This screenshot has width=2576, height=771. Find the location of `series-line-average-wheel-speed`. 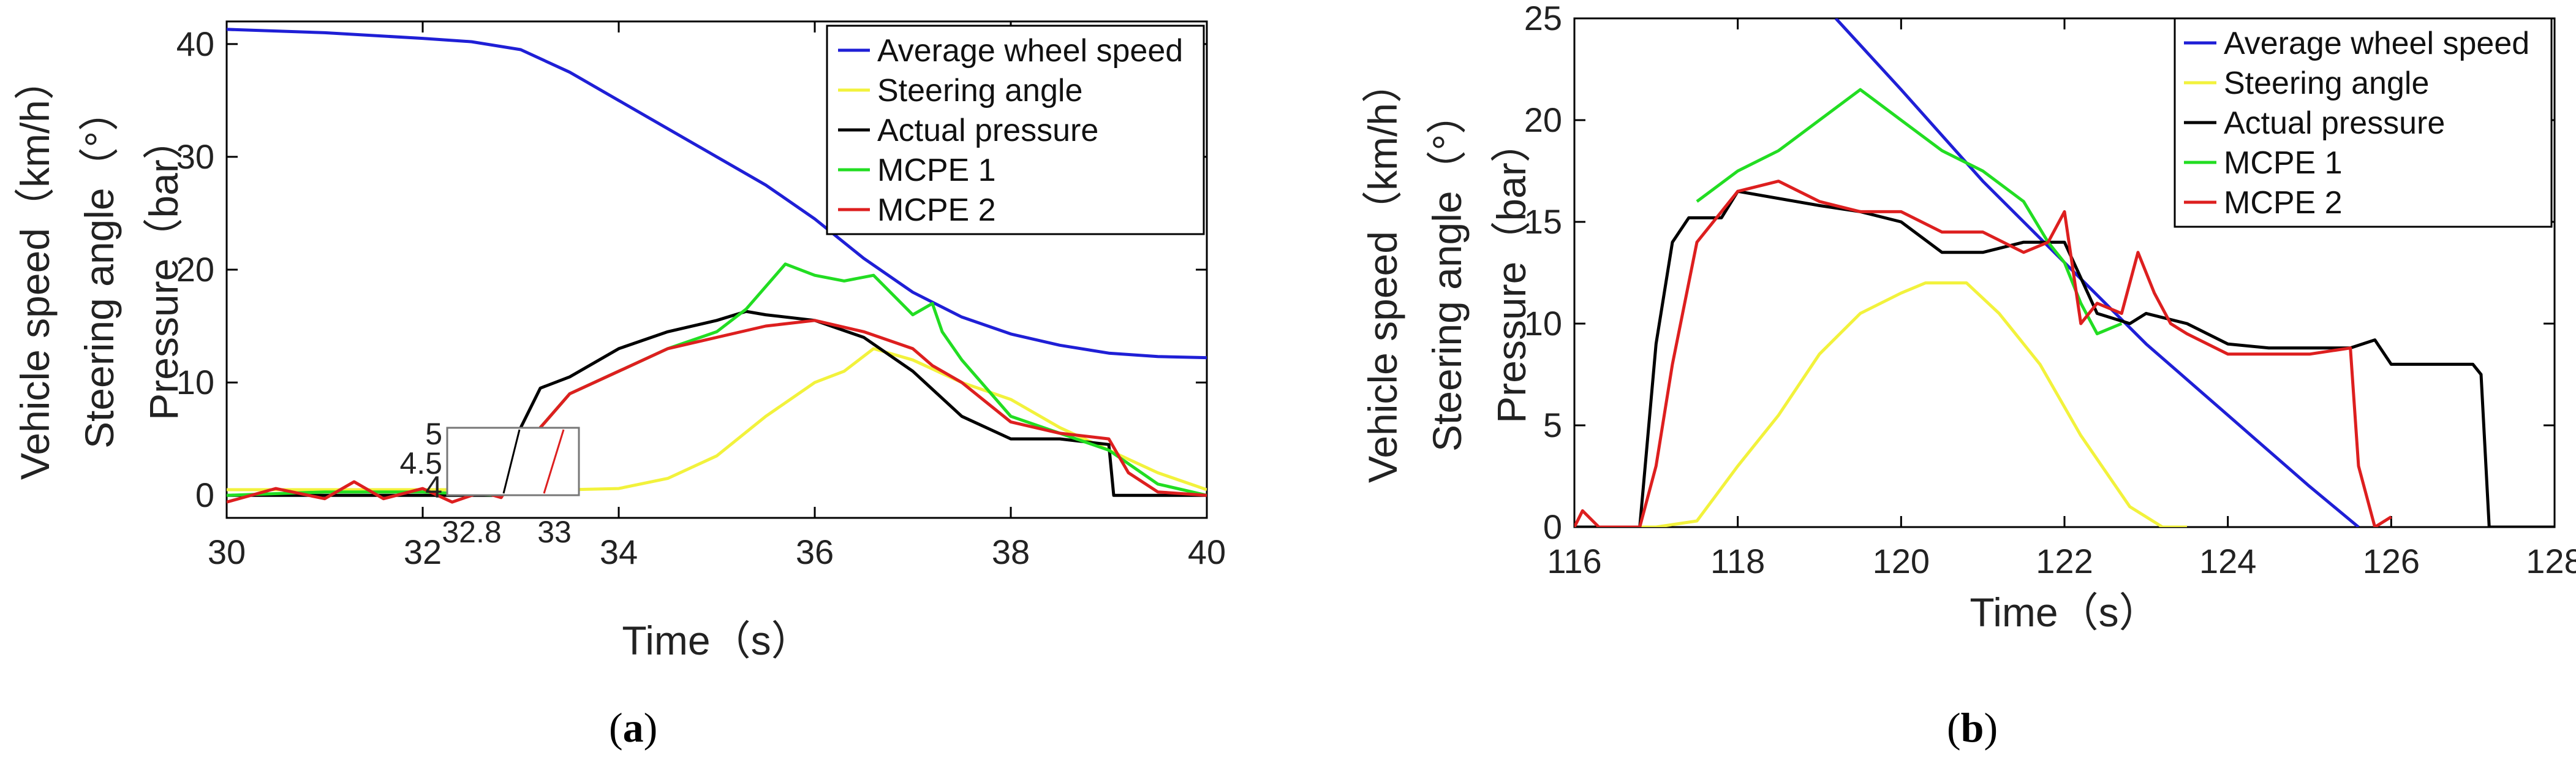

series-line-average-wheel-speed is located at coordinates (2097, 272).